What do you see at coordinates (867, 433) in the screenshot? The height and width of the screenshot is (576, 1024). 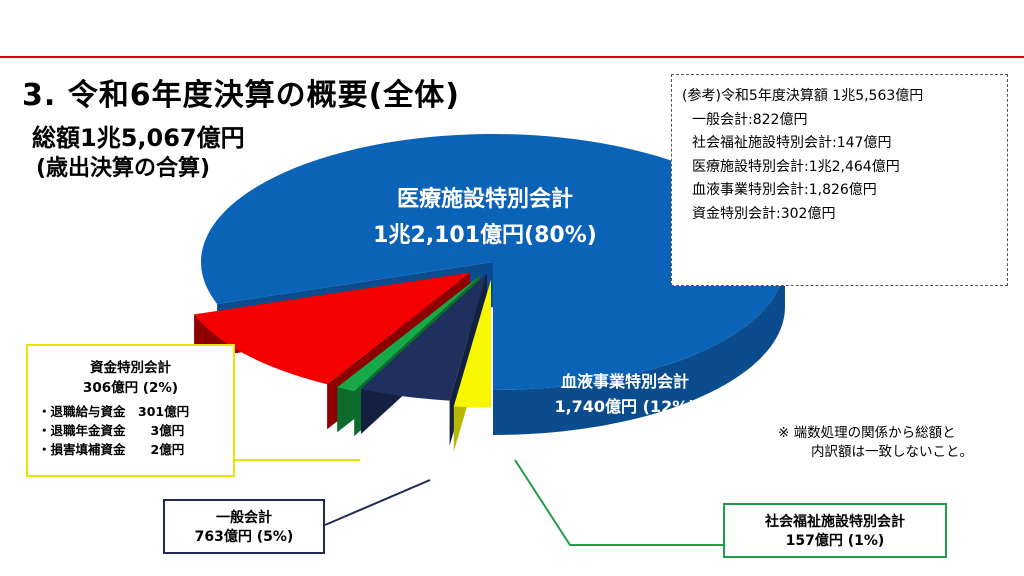 I see `rounding-note-line: ※ 端数処理の関係から総額と` at bounding box center [867, 433].